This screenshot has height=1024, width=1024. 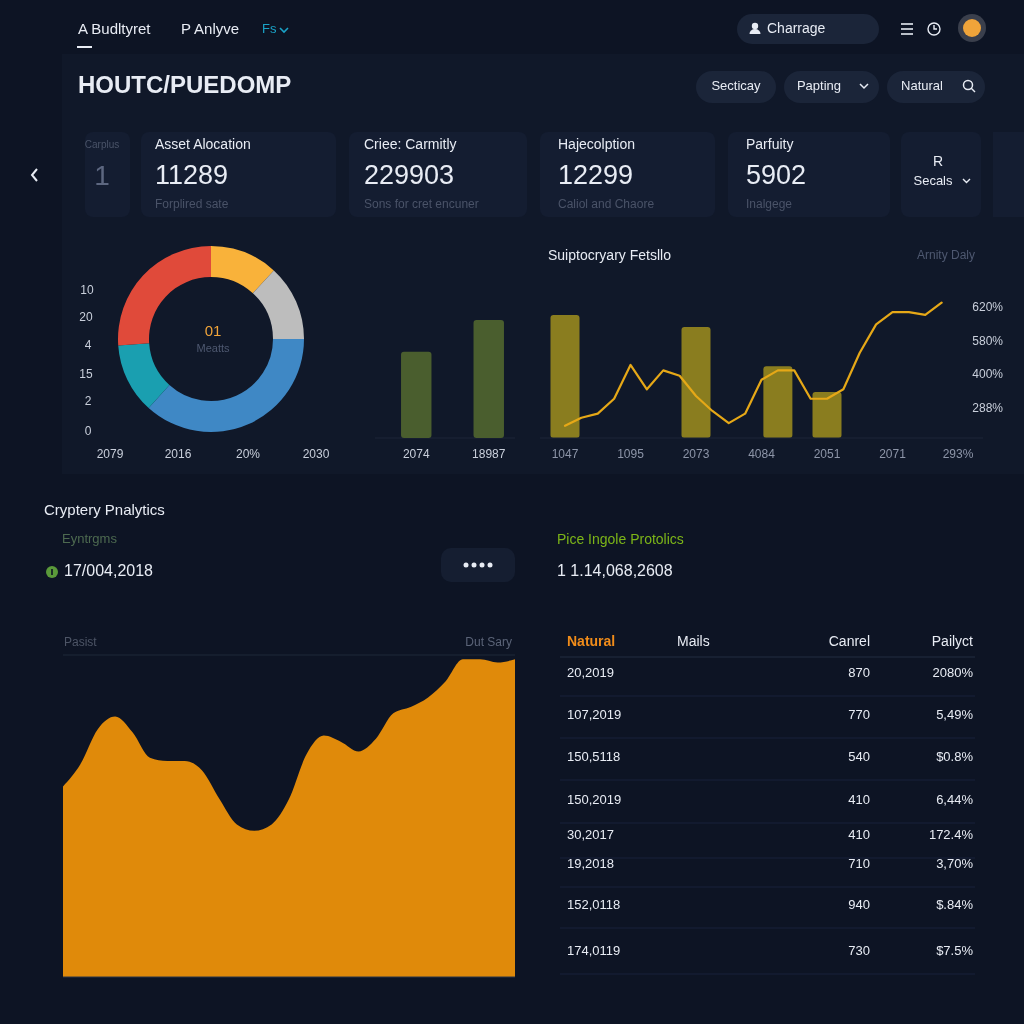 I want to click on text: 15, so click(x=86, y=374).